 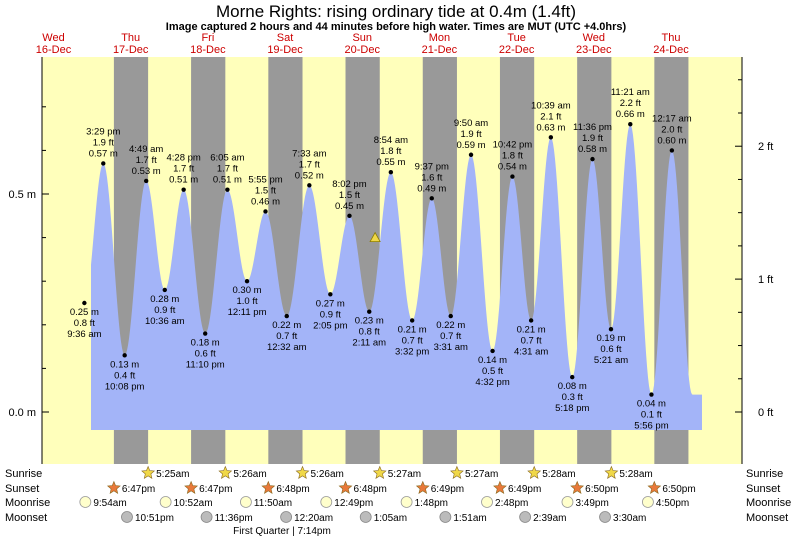 What do you see at coordinates (285, 38) in the screenshot?
I see `day-name-label: Sat` at bounding box center [285, 38].